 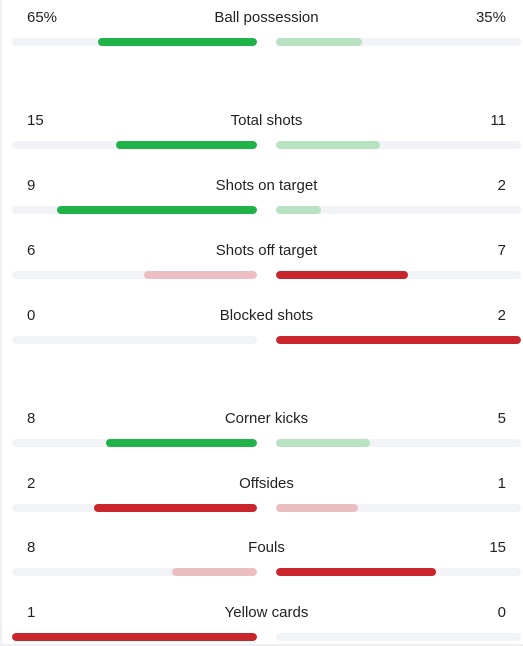 What do you see at coordinates (501, 250) in the screenshot?
I see `away-value: 7` at bounding box center [501, 250].